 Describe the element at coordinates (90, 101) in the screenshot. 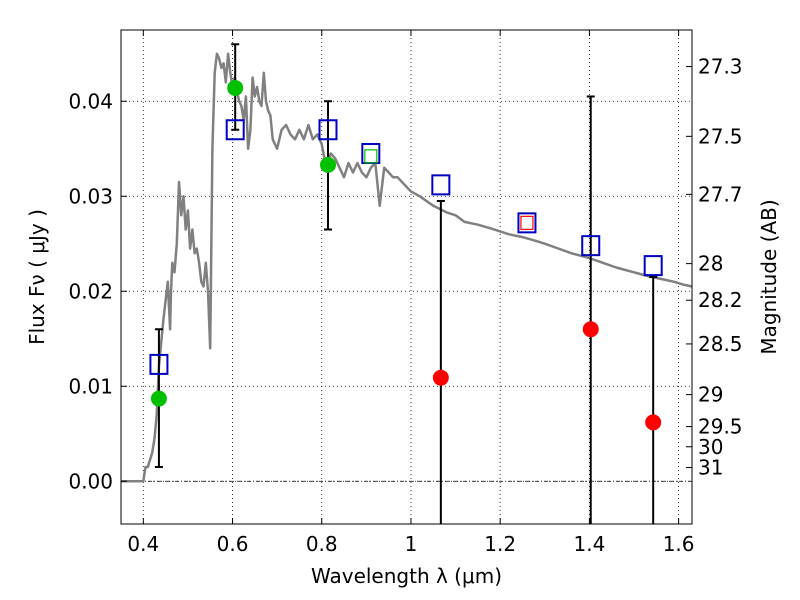

I see `y-tick-label: 0.04` at that location.